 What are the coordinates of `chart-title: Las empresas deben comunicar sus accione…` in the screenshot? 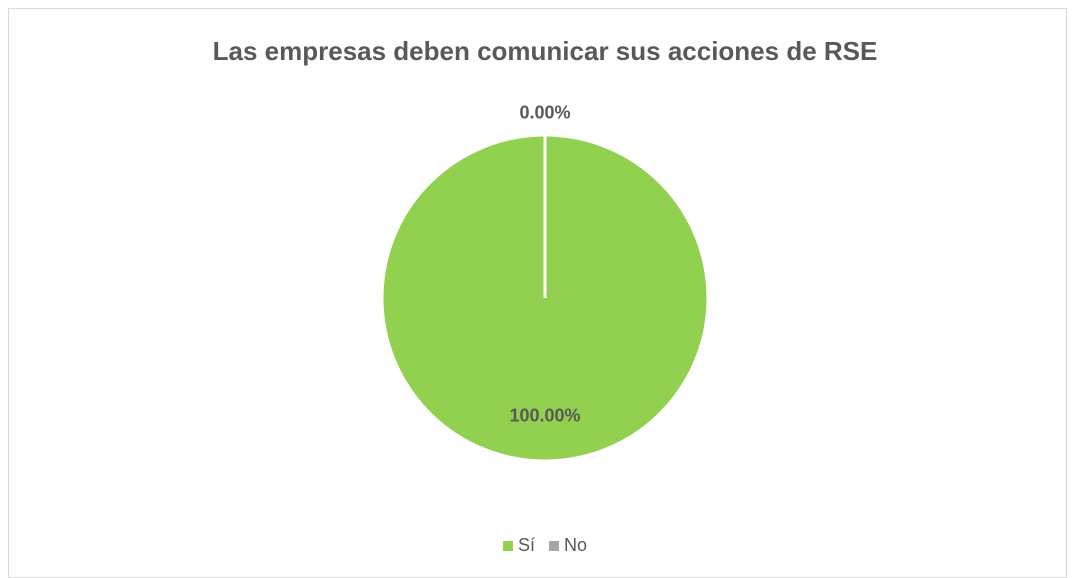 It's located at (545, 51).